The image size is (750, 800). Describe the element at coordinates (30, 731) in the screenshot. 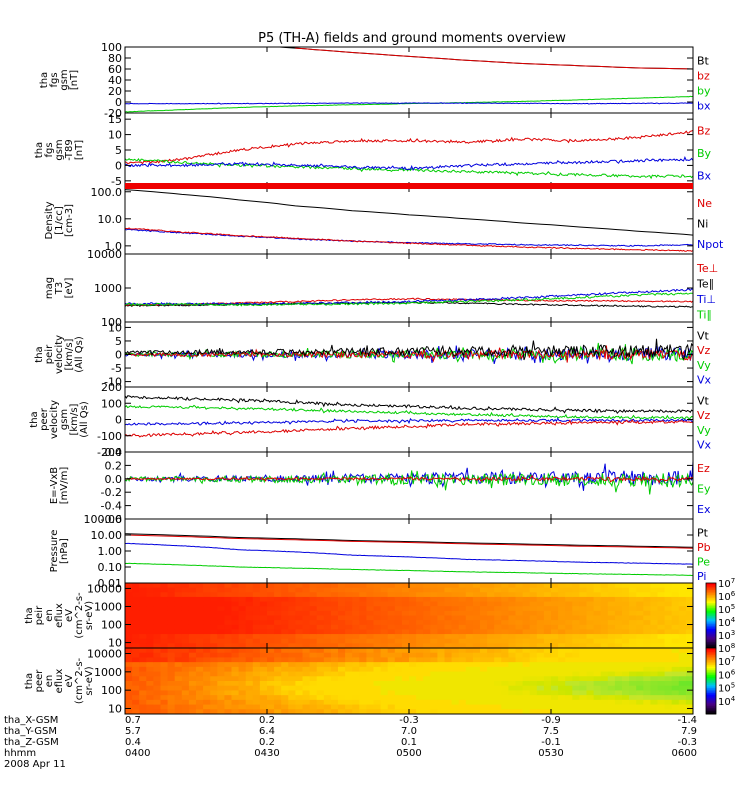

I see `x-axis-row-label: tha_Y-GSM` at that location.